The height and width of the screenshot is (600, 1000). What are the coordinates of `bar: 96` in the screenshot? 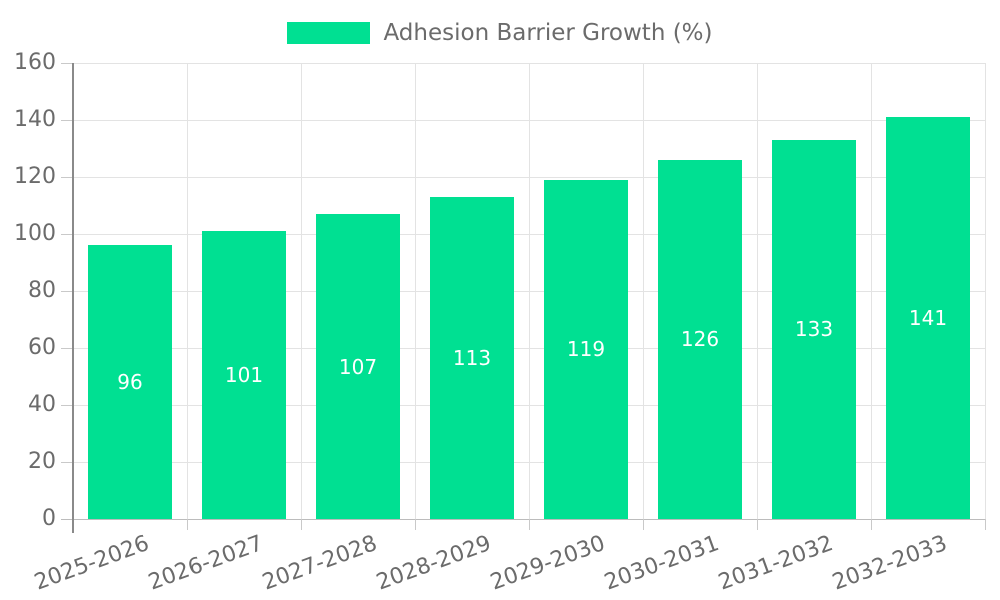 It's located at (130, 382).